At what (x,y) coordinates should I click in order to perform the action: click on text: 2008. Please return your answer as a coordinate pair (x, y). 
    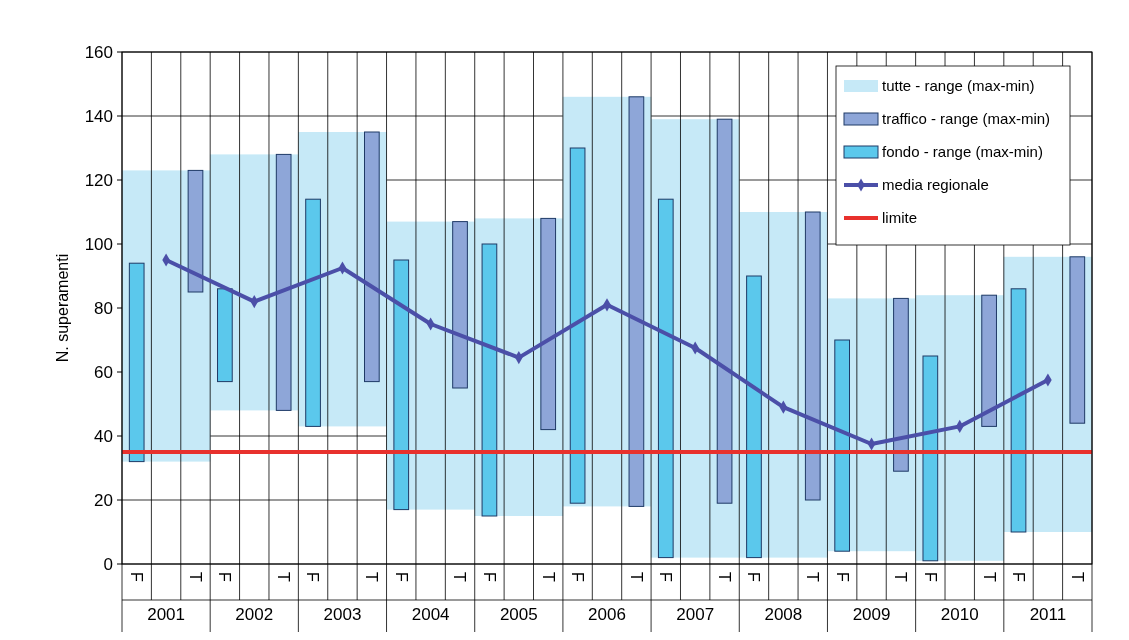
    Looking at the image, I should click on (783, 614).